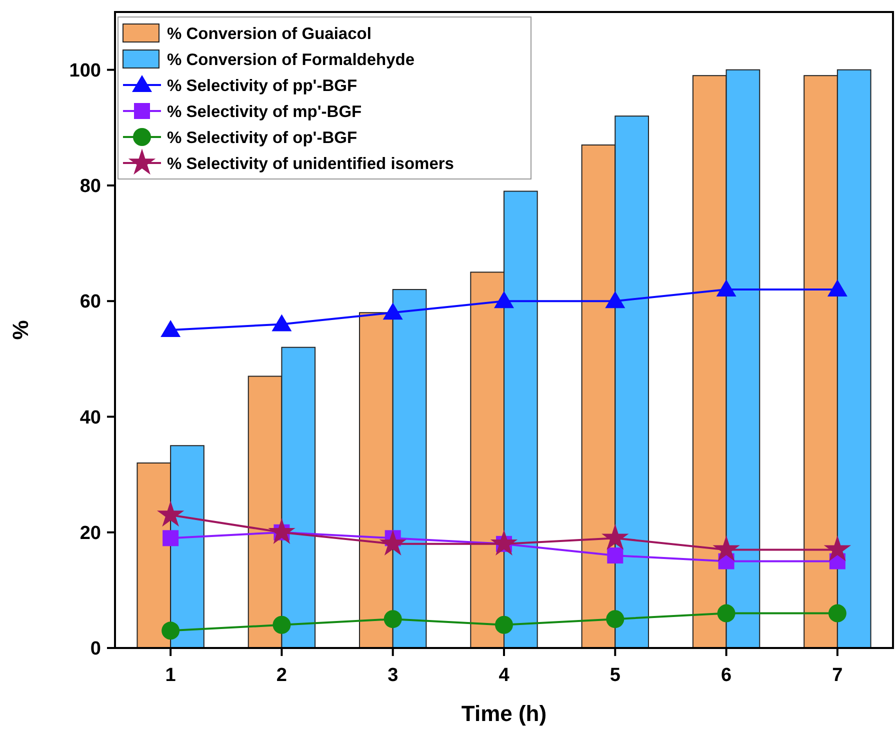  I want to click on x-tick-label: 7, so click(837, 675).